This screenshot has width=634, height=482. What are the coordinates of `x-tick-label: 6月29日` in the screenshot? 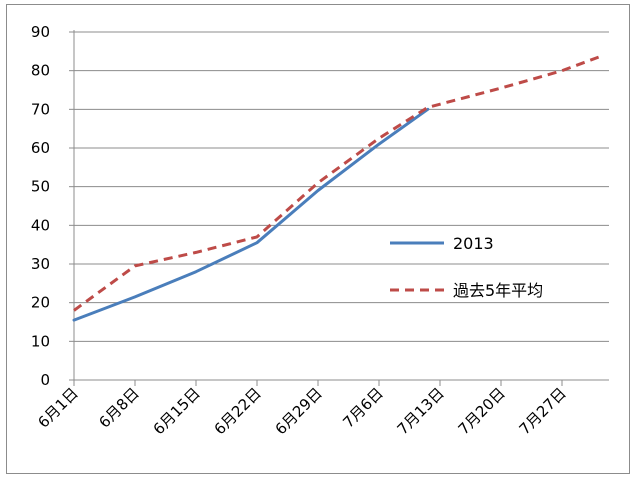 It's located at (299, 411).